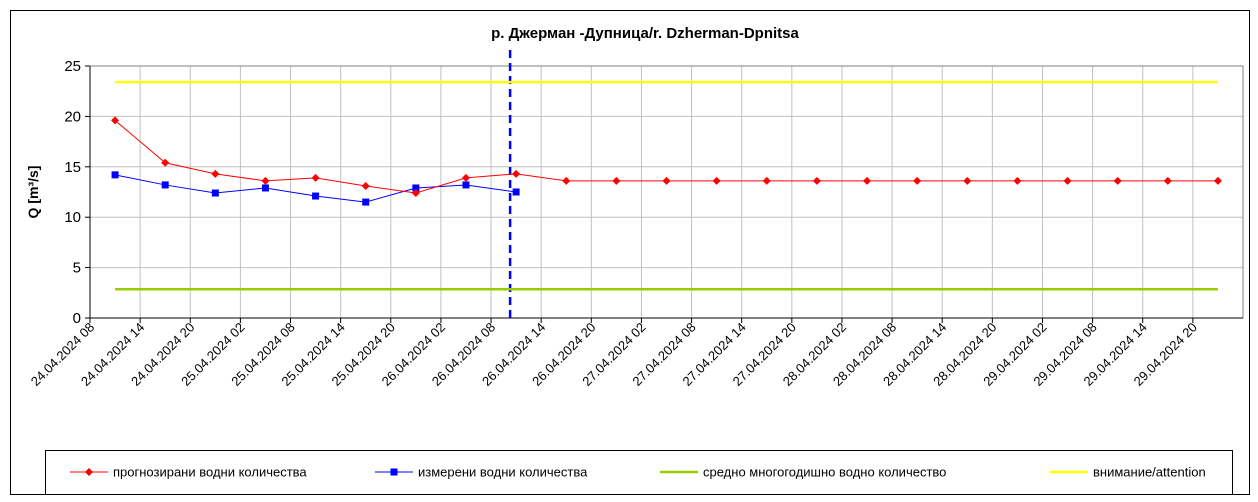 The height and width of the screenshot is (502, 1258). I want to click on legend-label: средно многогодишно водно количество, so click(824, 472).